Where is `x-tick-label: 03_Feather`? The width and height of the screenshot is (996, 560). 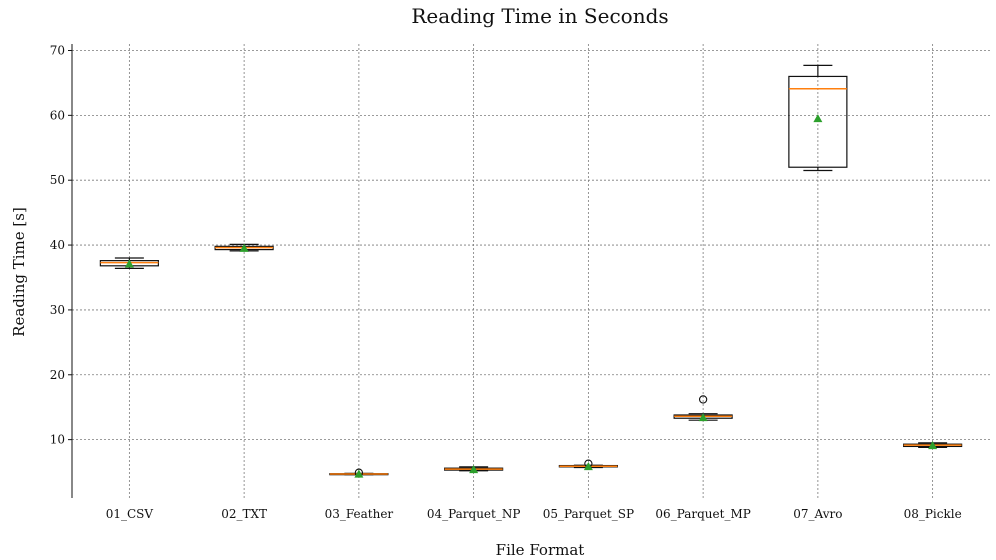
x-tick-label: 03_Feather is located at coordinates (359, 514).